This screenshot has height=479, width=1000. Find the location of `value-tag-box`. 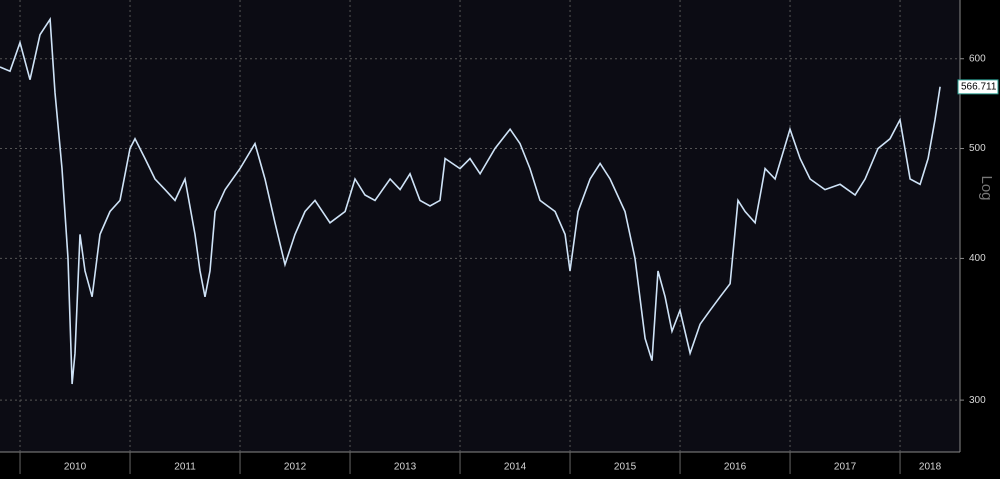

value-tag-box is located at coordinates (978, 87).